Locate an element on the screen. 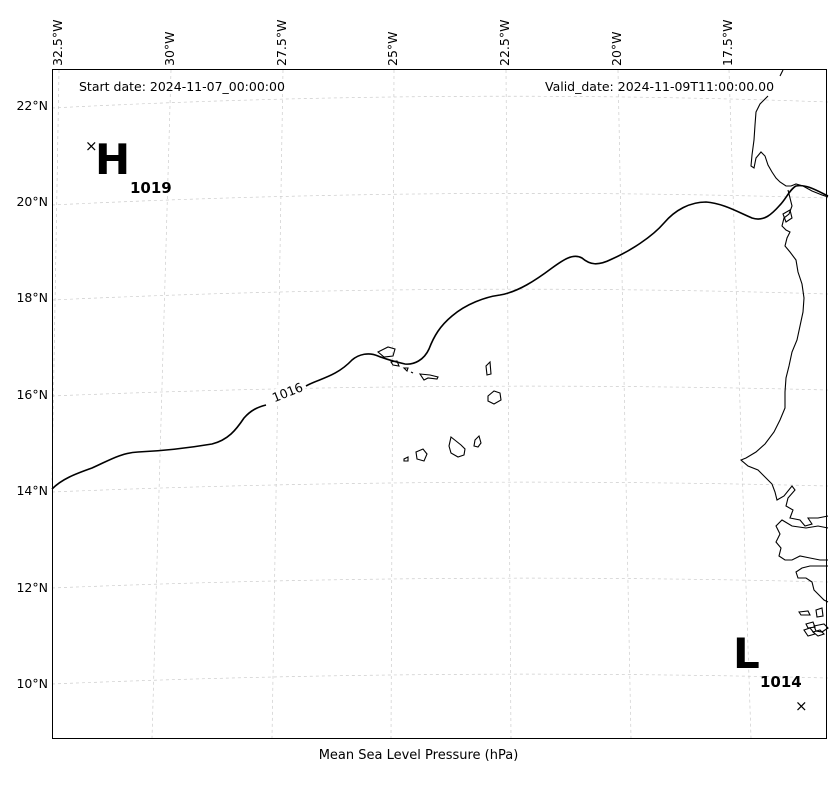  lat-label: 22°N is located at coordinates (32, 105).